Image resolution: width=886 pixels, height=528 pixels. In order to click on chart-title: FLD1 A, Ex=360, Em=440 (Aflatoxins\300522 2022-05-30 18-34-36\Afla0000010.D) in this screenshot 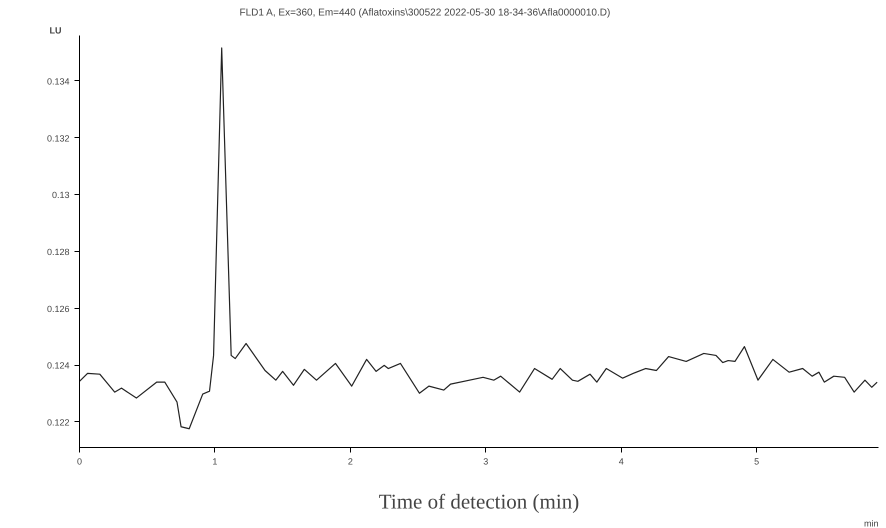, I will do `click(425, 13)`.